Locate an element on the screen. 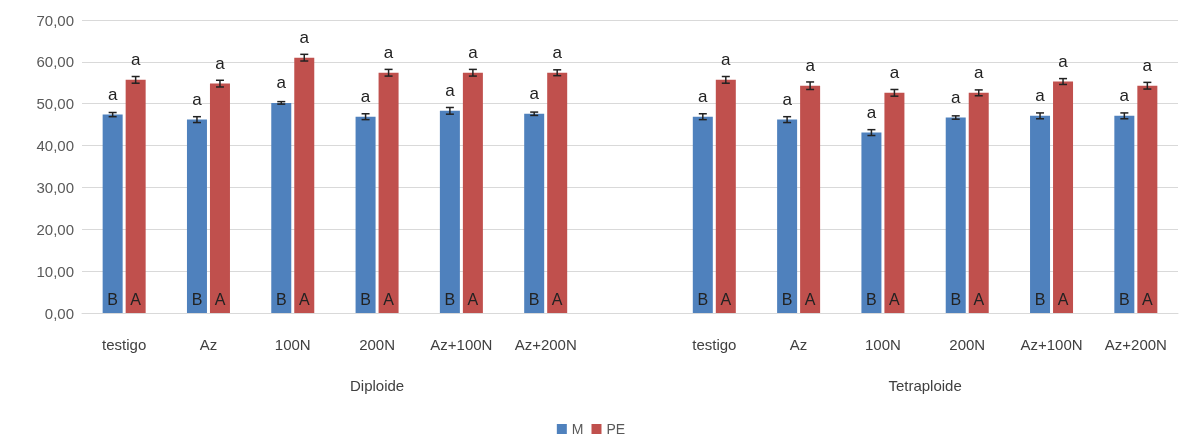  y-tick-label: 10,00 is located at coordinates (55, 271).